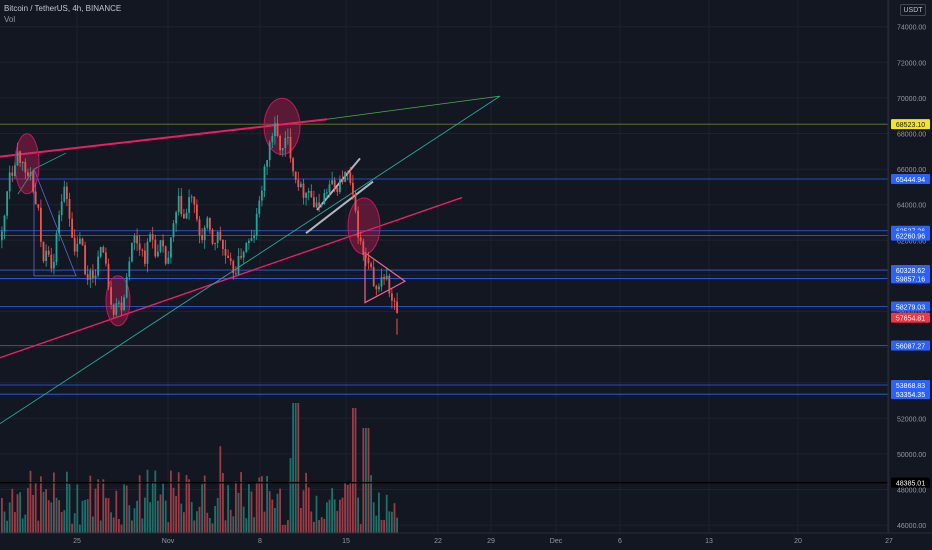 The image size is (932, 550). Describe the element at coordinates (910, 308) in the screenshot. I see `price-level-tag-label: 58279.03` at that location.